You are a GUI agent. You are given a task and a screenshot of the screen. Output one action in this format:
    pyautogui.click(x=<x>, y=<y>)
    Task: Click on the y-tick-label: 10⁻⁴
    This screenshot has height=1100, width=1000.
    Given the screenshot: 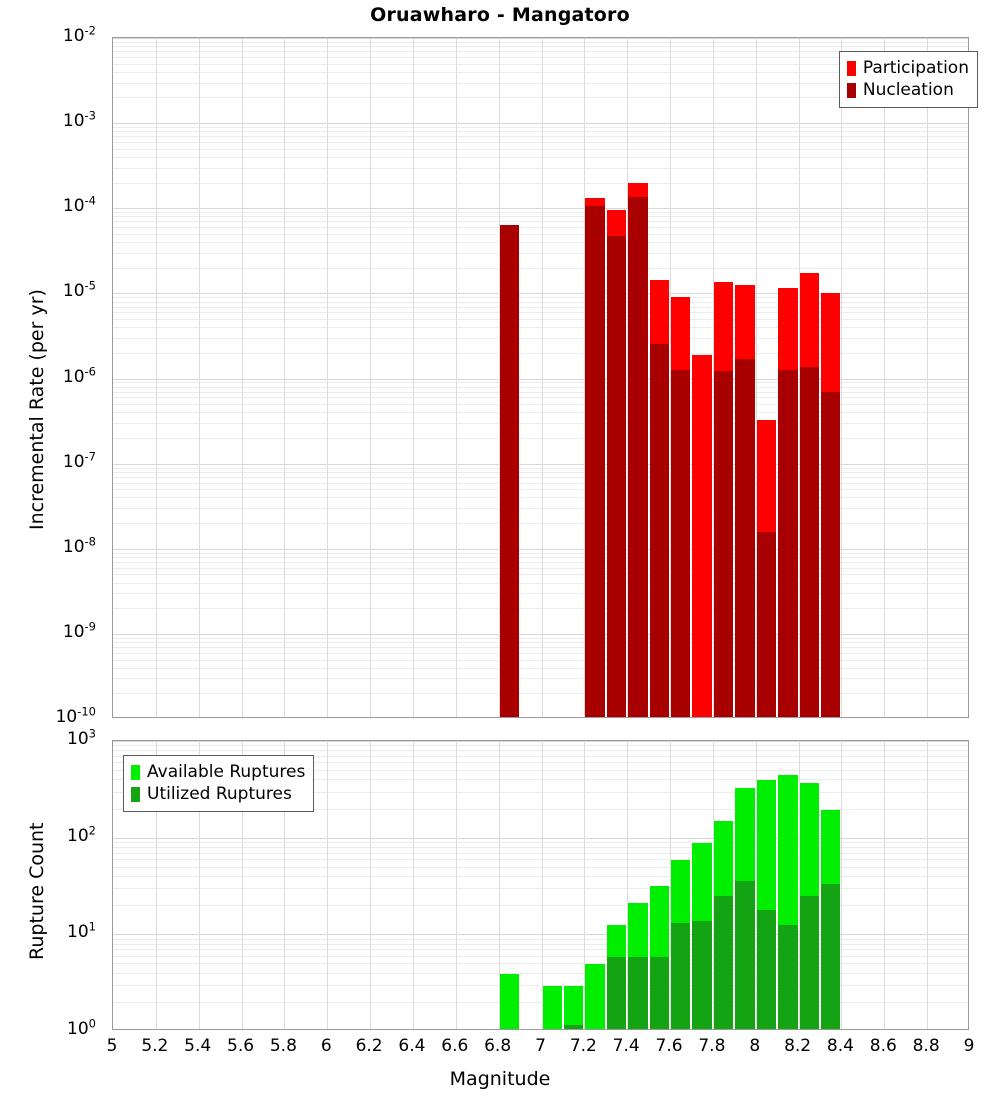 What is the action you would take?
    pyautogui.click(x=79, y=206)
    